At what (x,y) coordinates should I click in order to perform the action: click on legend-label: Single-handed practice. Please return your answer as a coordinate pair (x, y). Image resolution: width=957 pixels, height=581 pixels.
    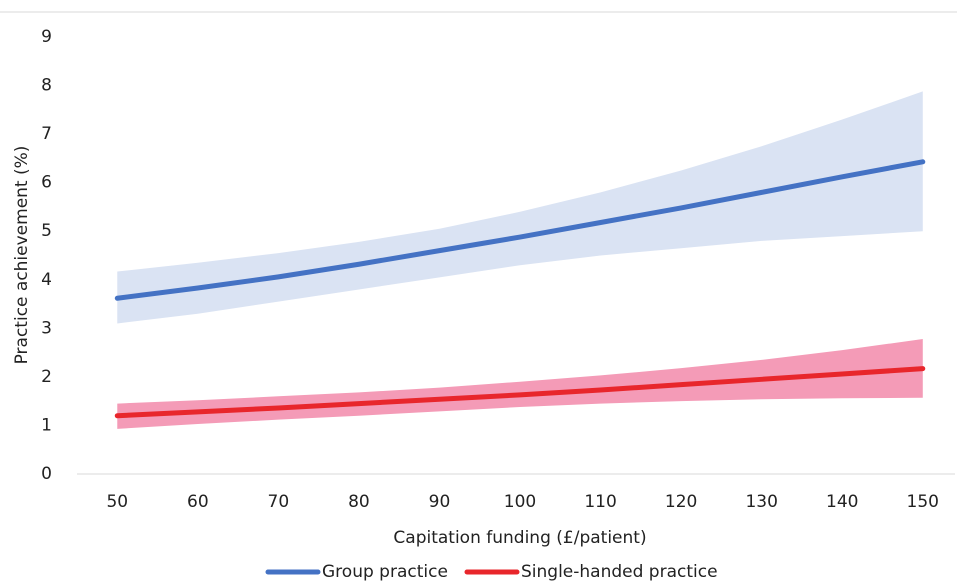
    Looking at the image, I should click on (619, 571).